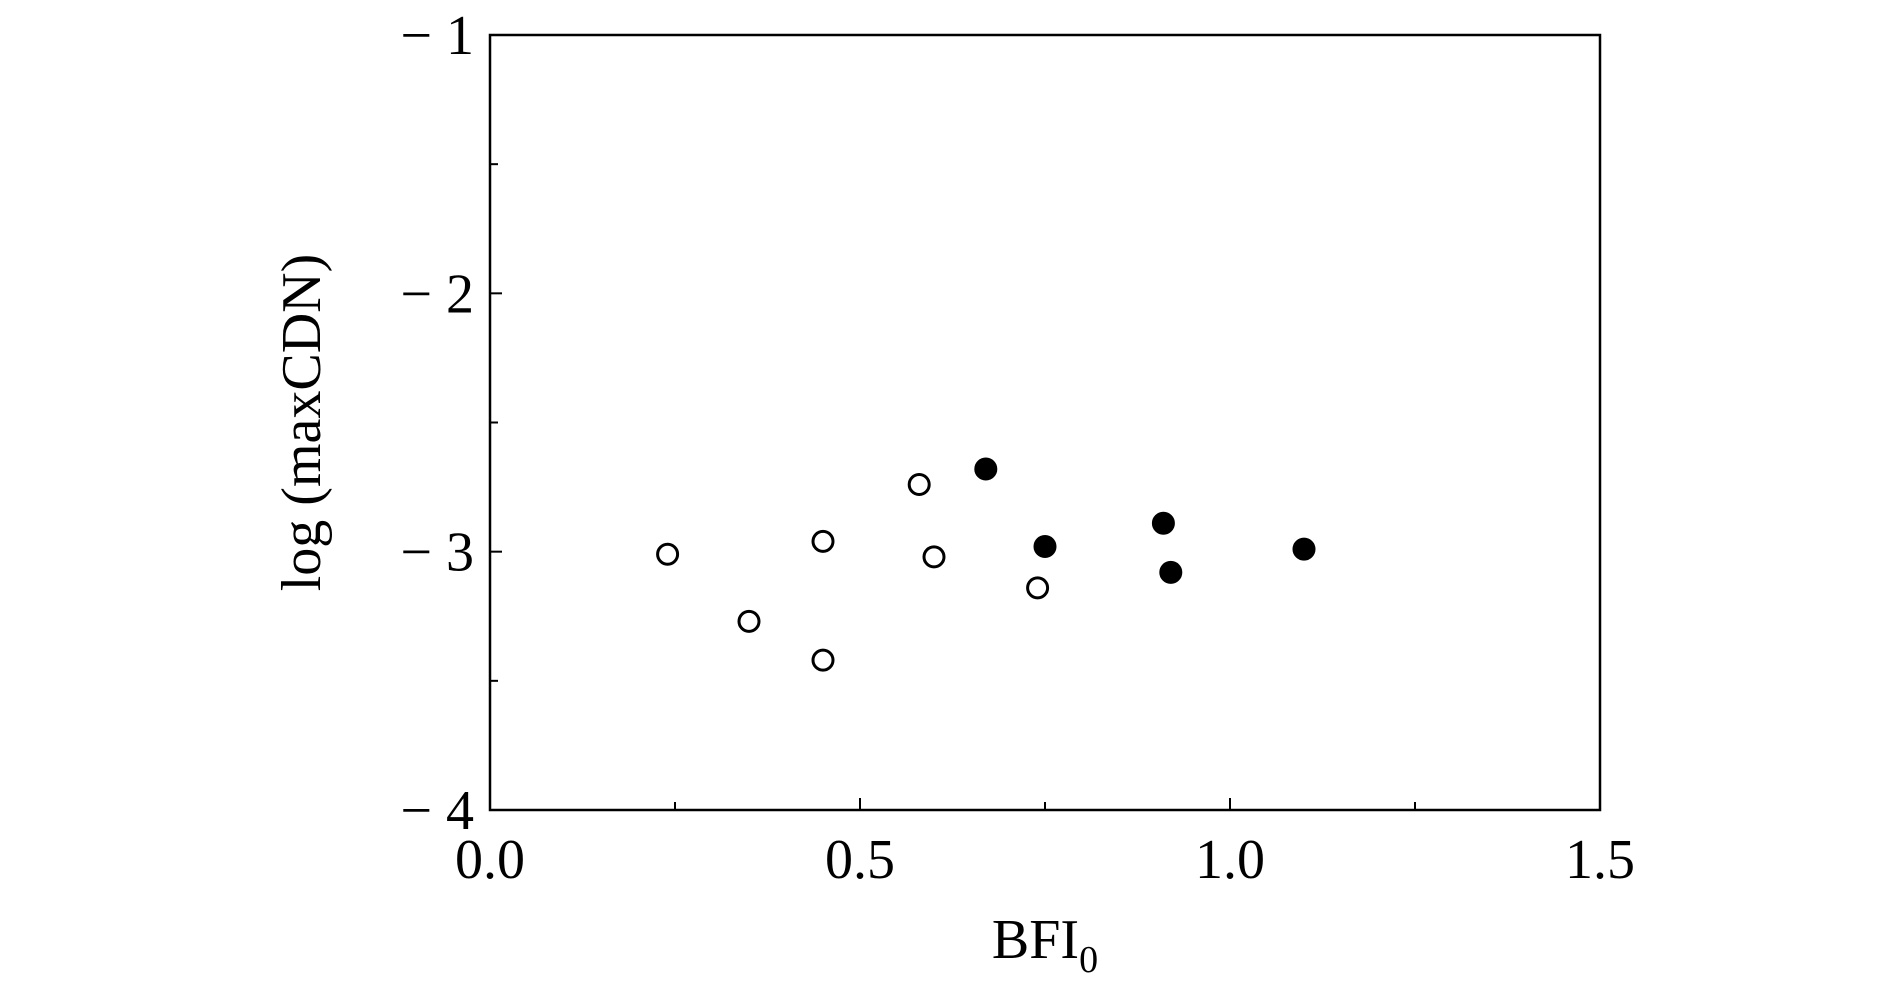 The width and height of the screenshot is (1890, 981). What do you see at coordinates (1600, 860) in the screenshot?
I see `x-tick-label: 1.5` at bounding box center [1600, 860].